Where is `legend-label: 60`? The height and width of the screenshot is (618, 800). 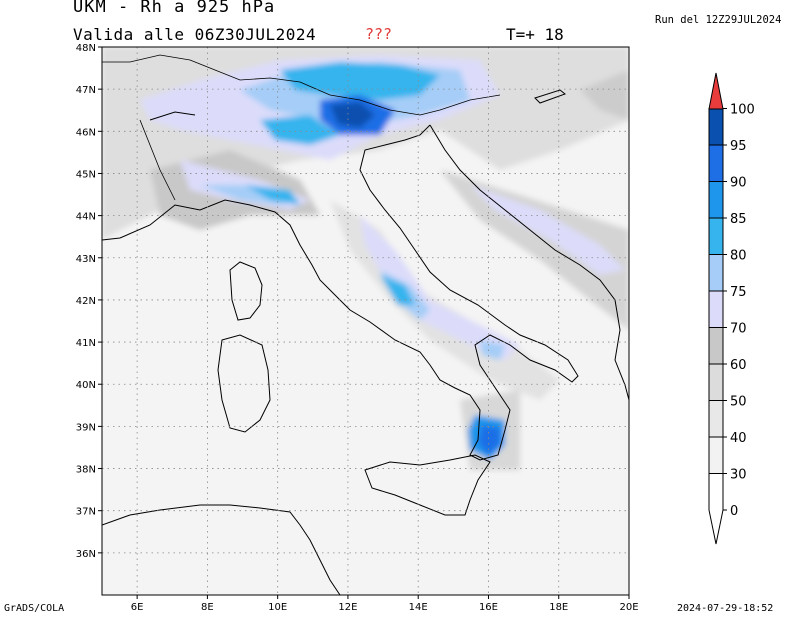 legend-label: 60 is located at coordinates (738, 365).